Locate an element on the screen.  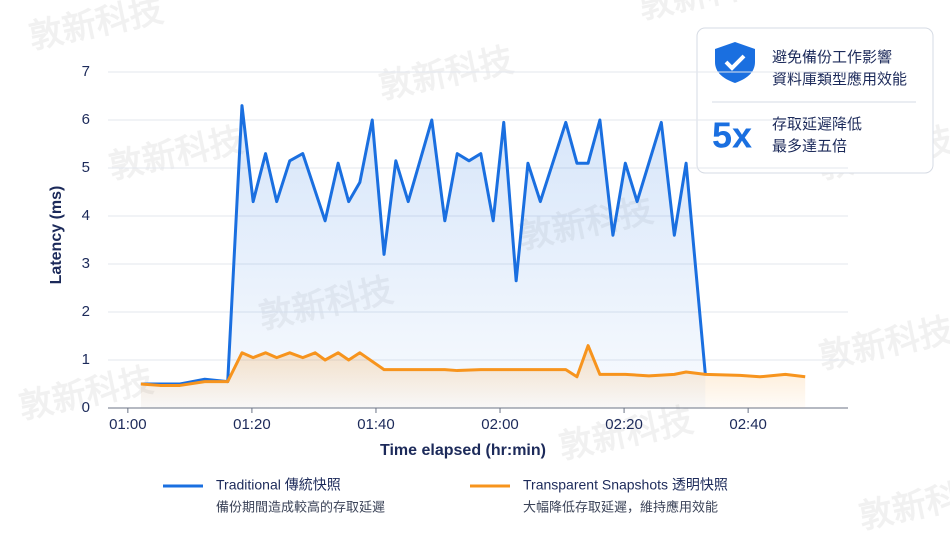
y-tick-label: 4 is located at coordinates (86, 215).